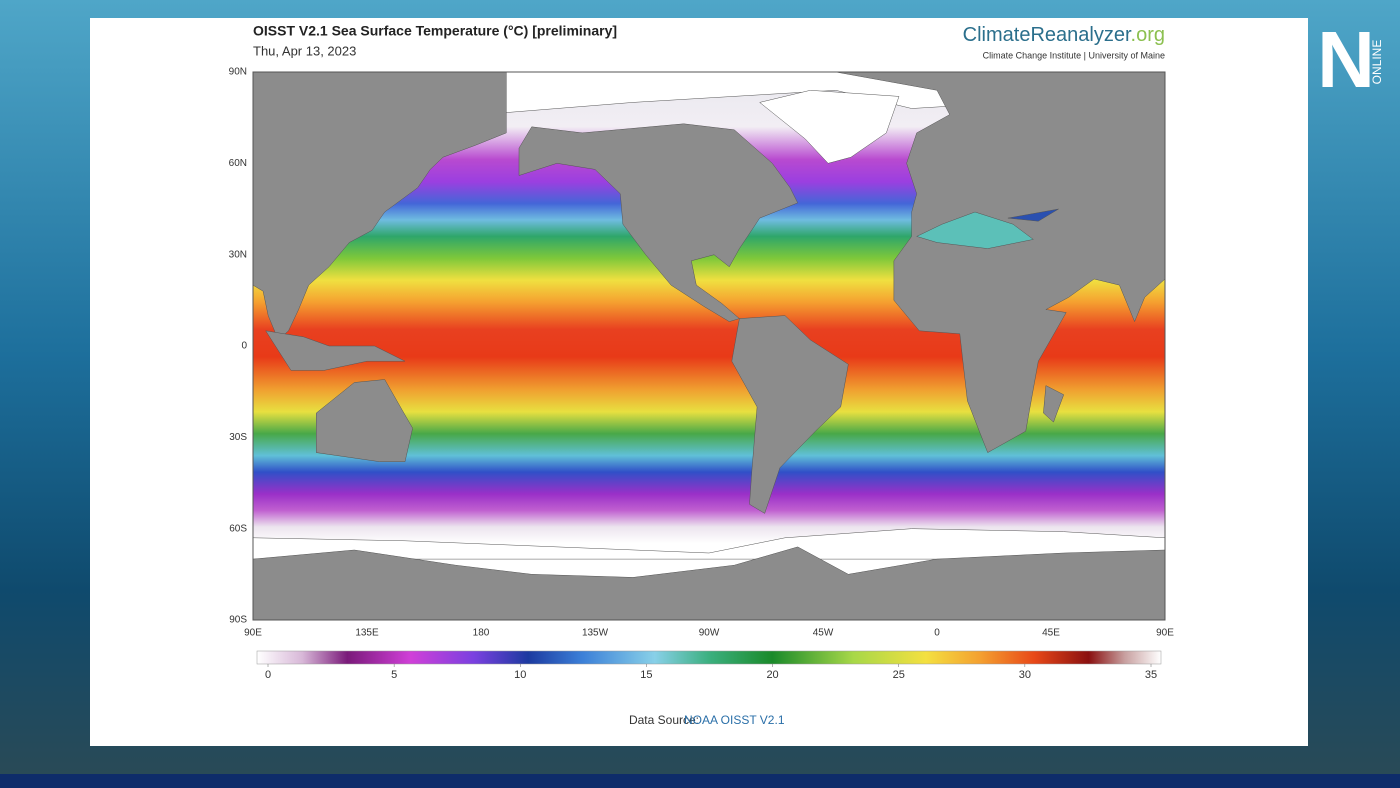 The width and height of the screenshot is (1400, 788). What do you see at coordinates (1025, 675) in the screenshot?
I see `colorbar-tick-label: 30` at bounding box center [1025, 675].